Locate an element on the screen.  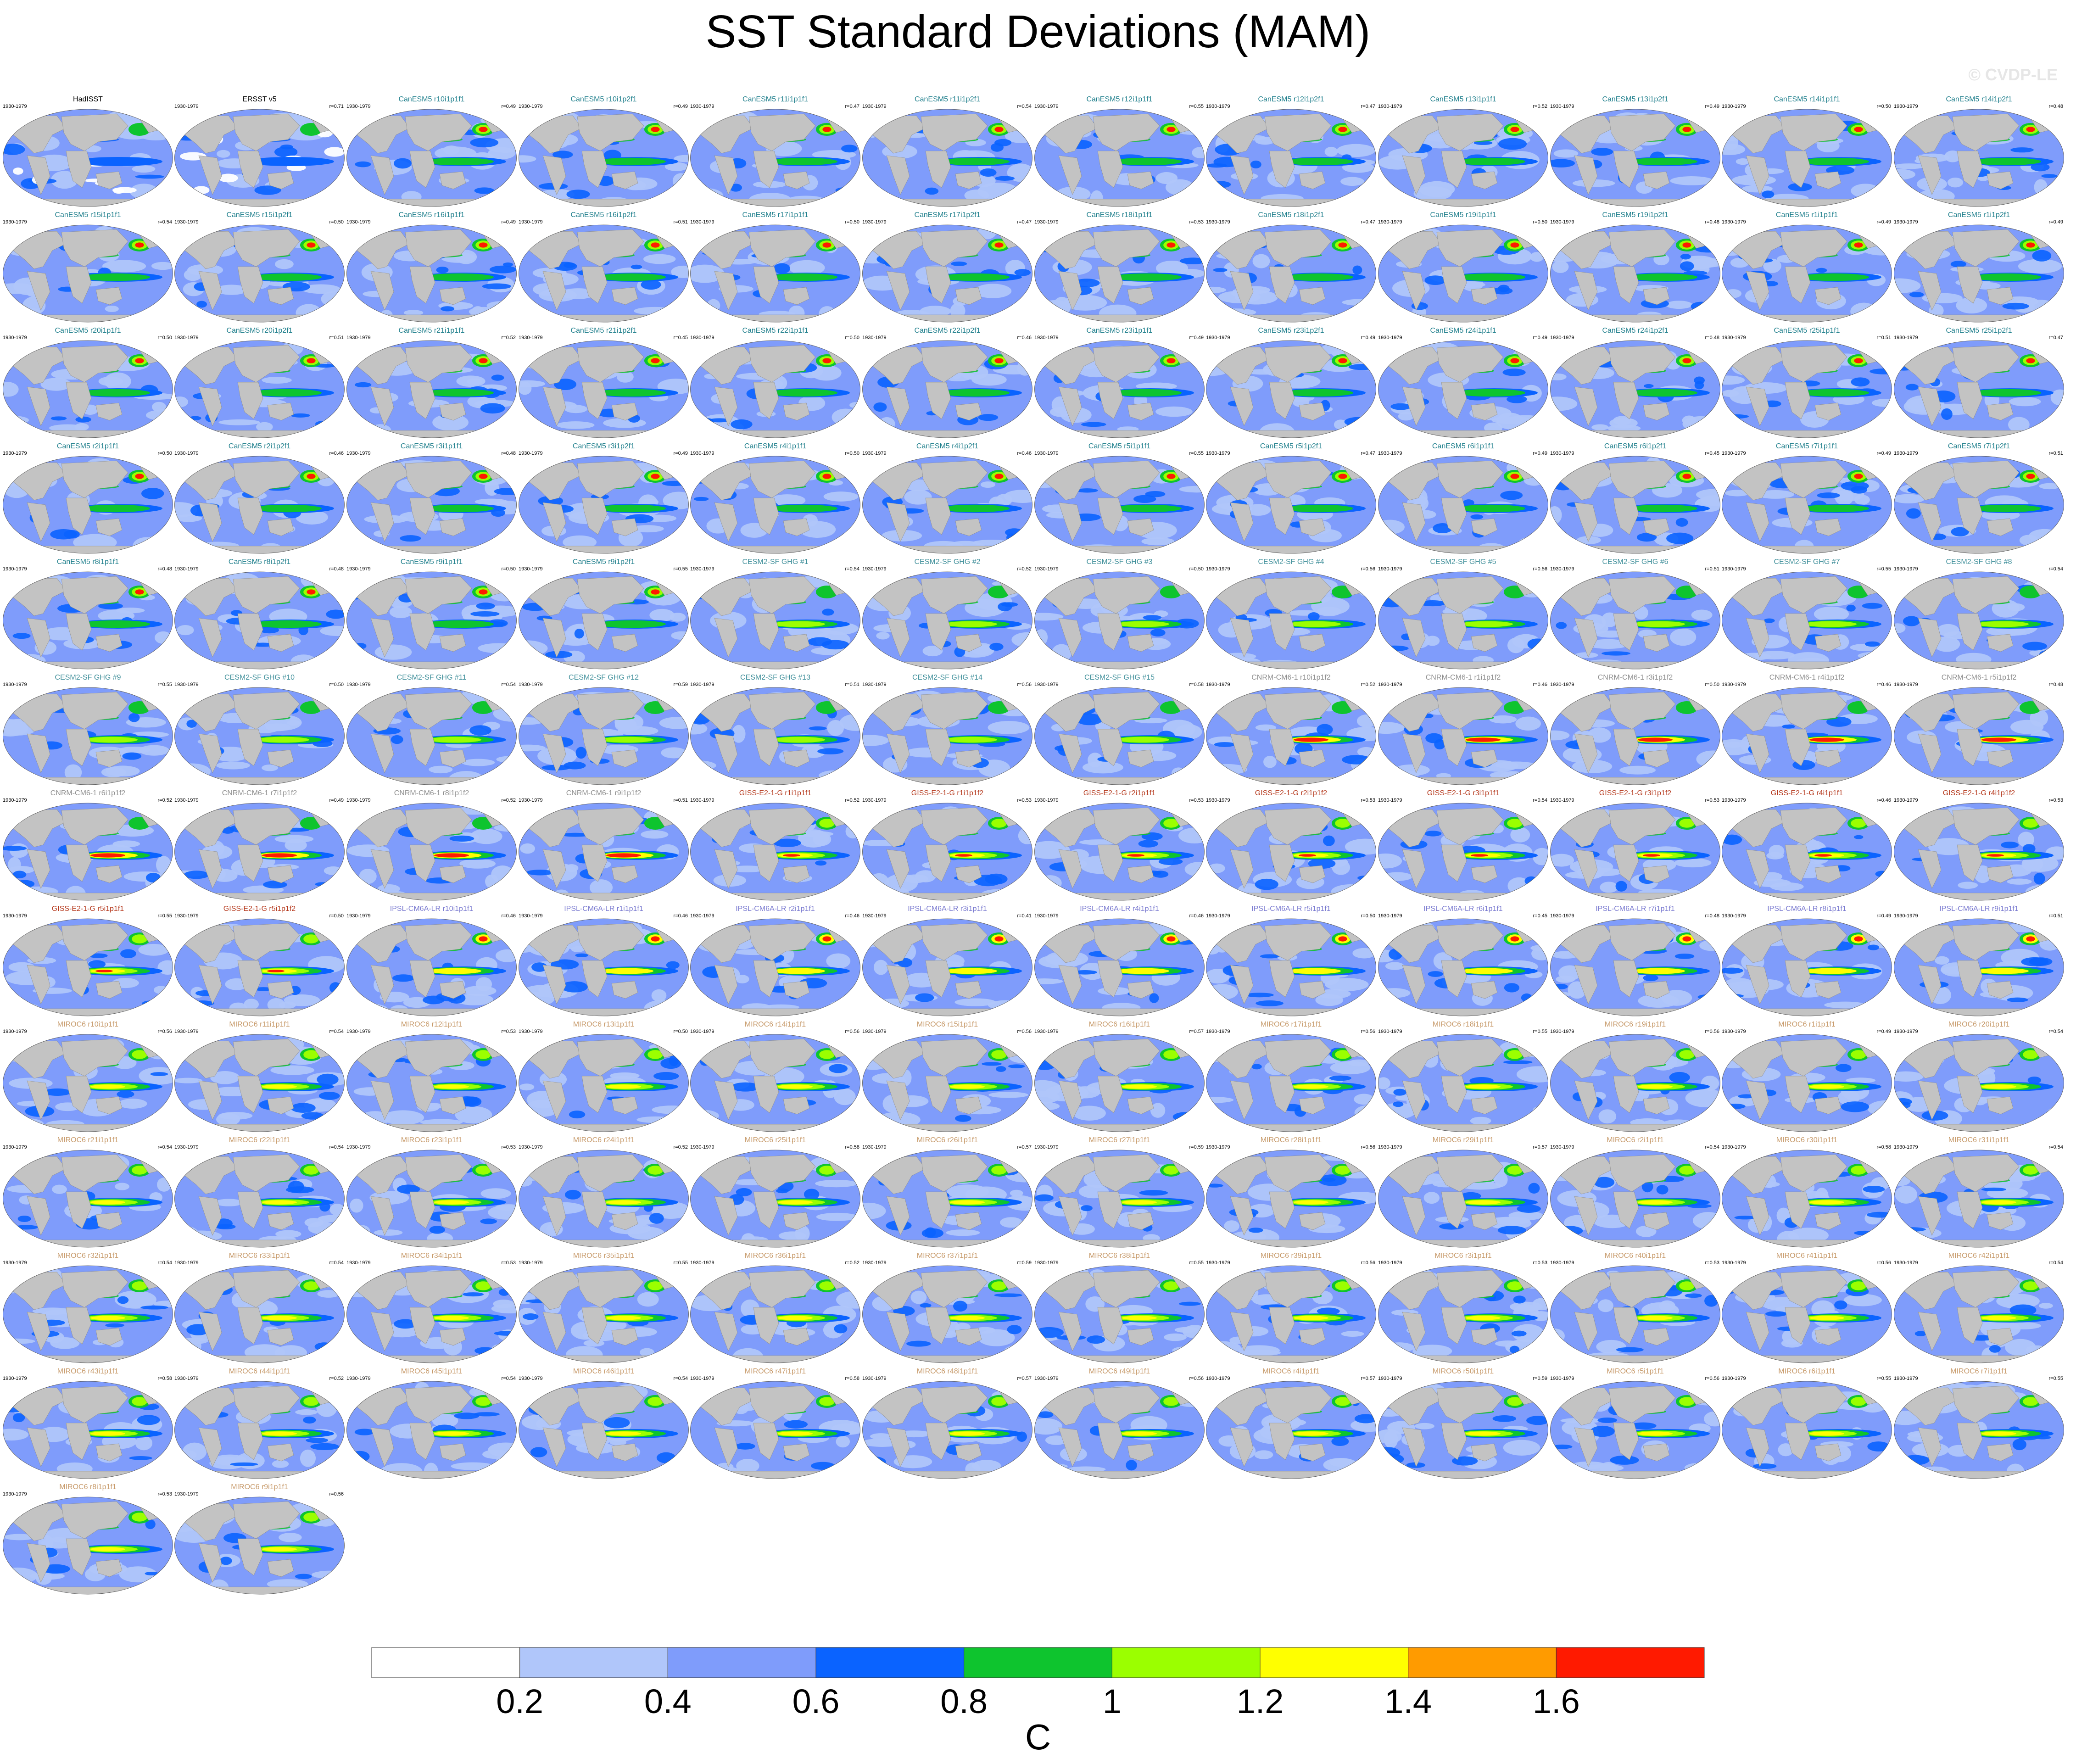
panel-correlation: r=0.58 is located at coordinates (165, 1378).